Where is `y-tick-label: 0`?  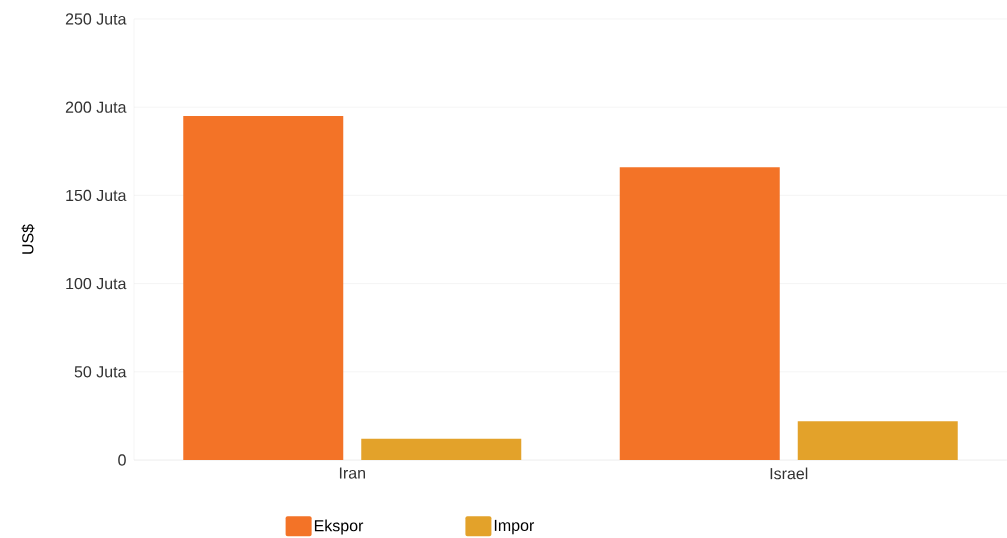 y-tick-label: 0 is located at coordinates (122, 460).